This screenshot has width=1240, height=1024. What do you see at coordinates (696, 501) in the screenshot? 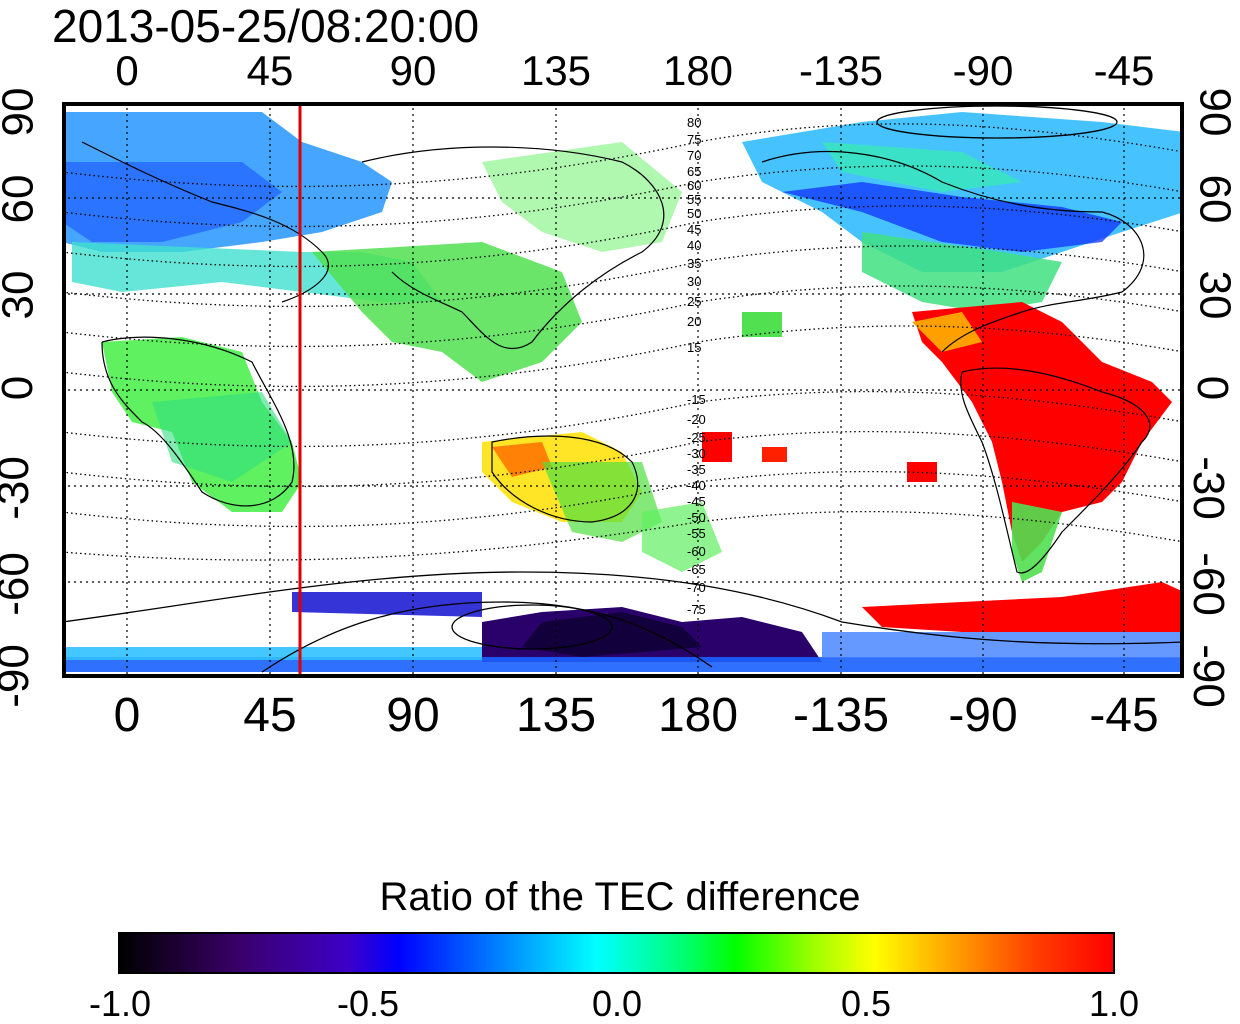
I see `contour-label: -45` at bounding box center [696, 501].